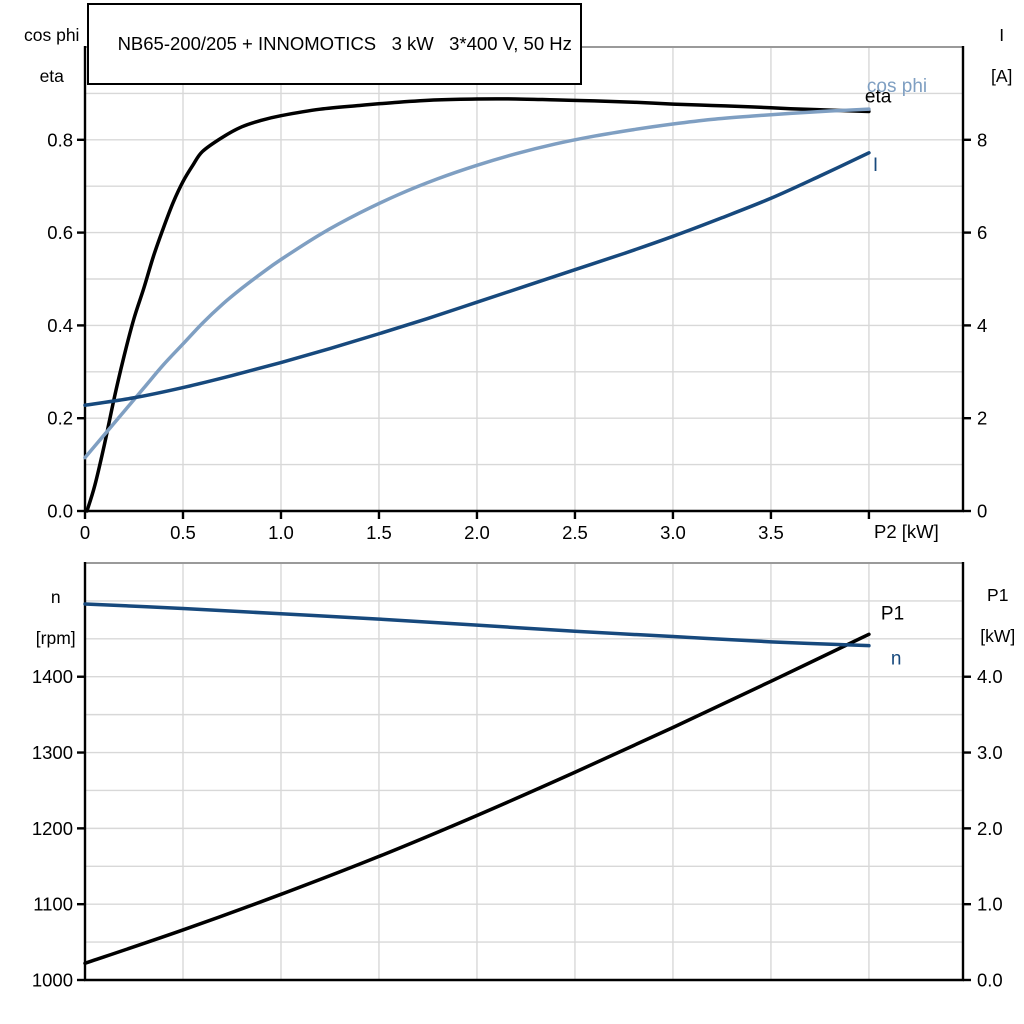 This screenshot has height=1024, width=1024. I want to click on left-tick-label: 0.6, so click(60, 232).